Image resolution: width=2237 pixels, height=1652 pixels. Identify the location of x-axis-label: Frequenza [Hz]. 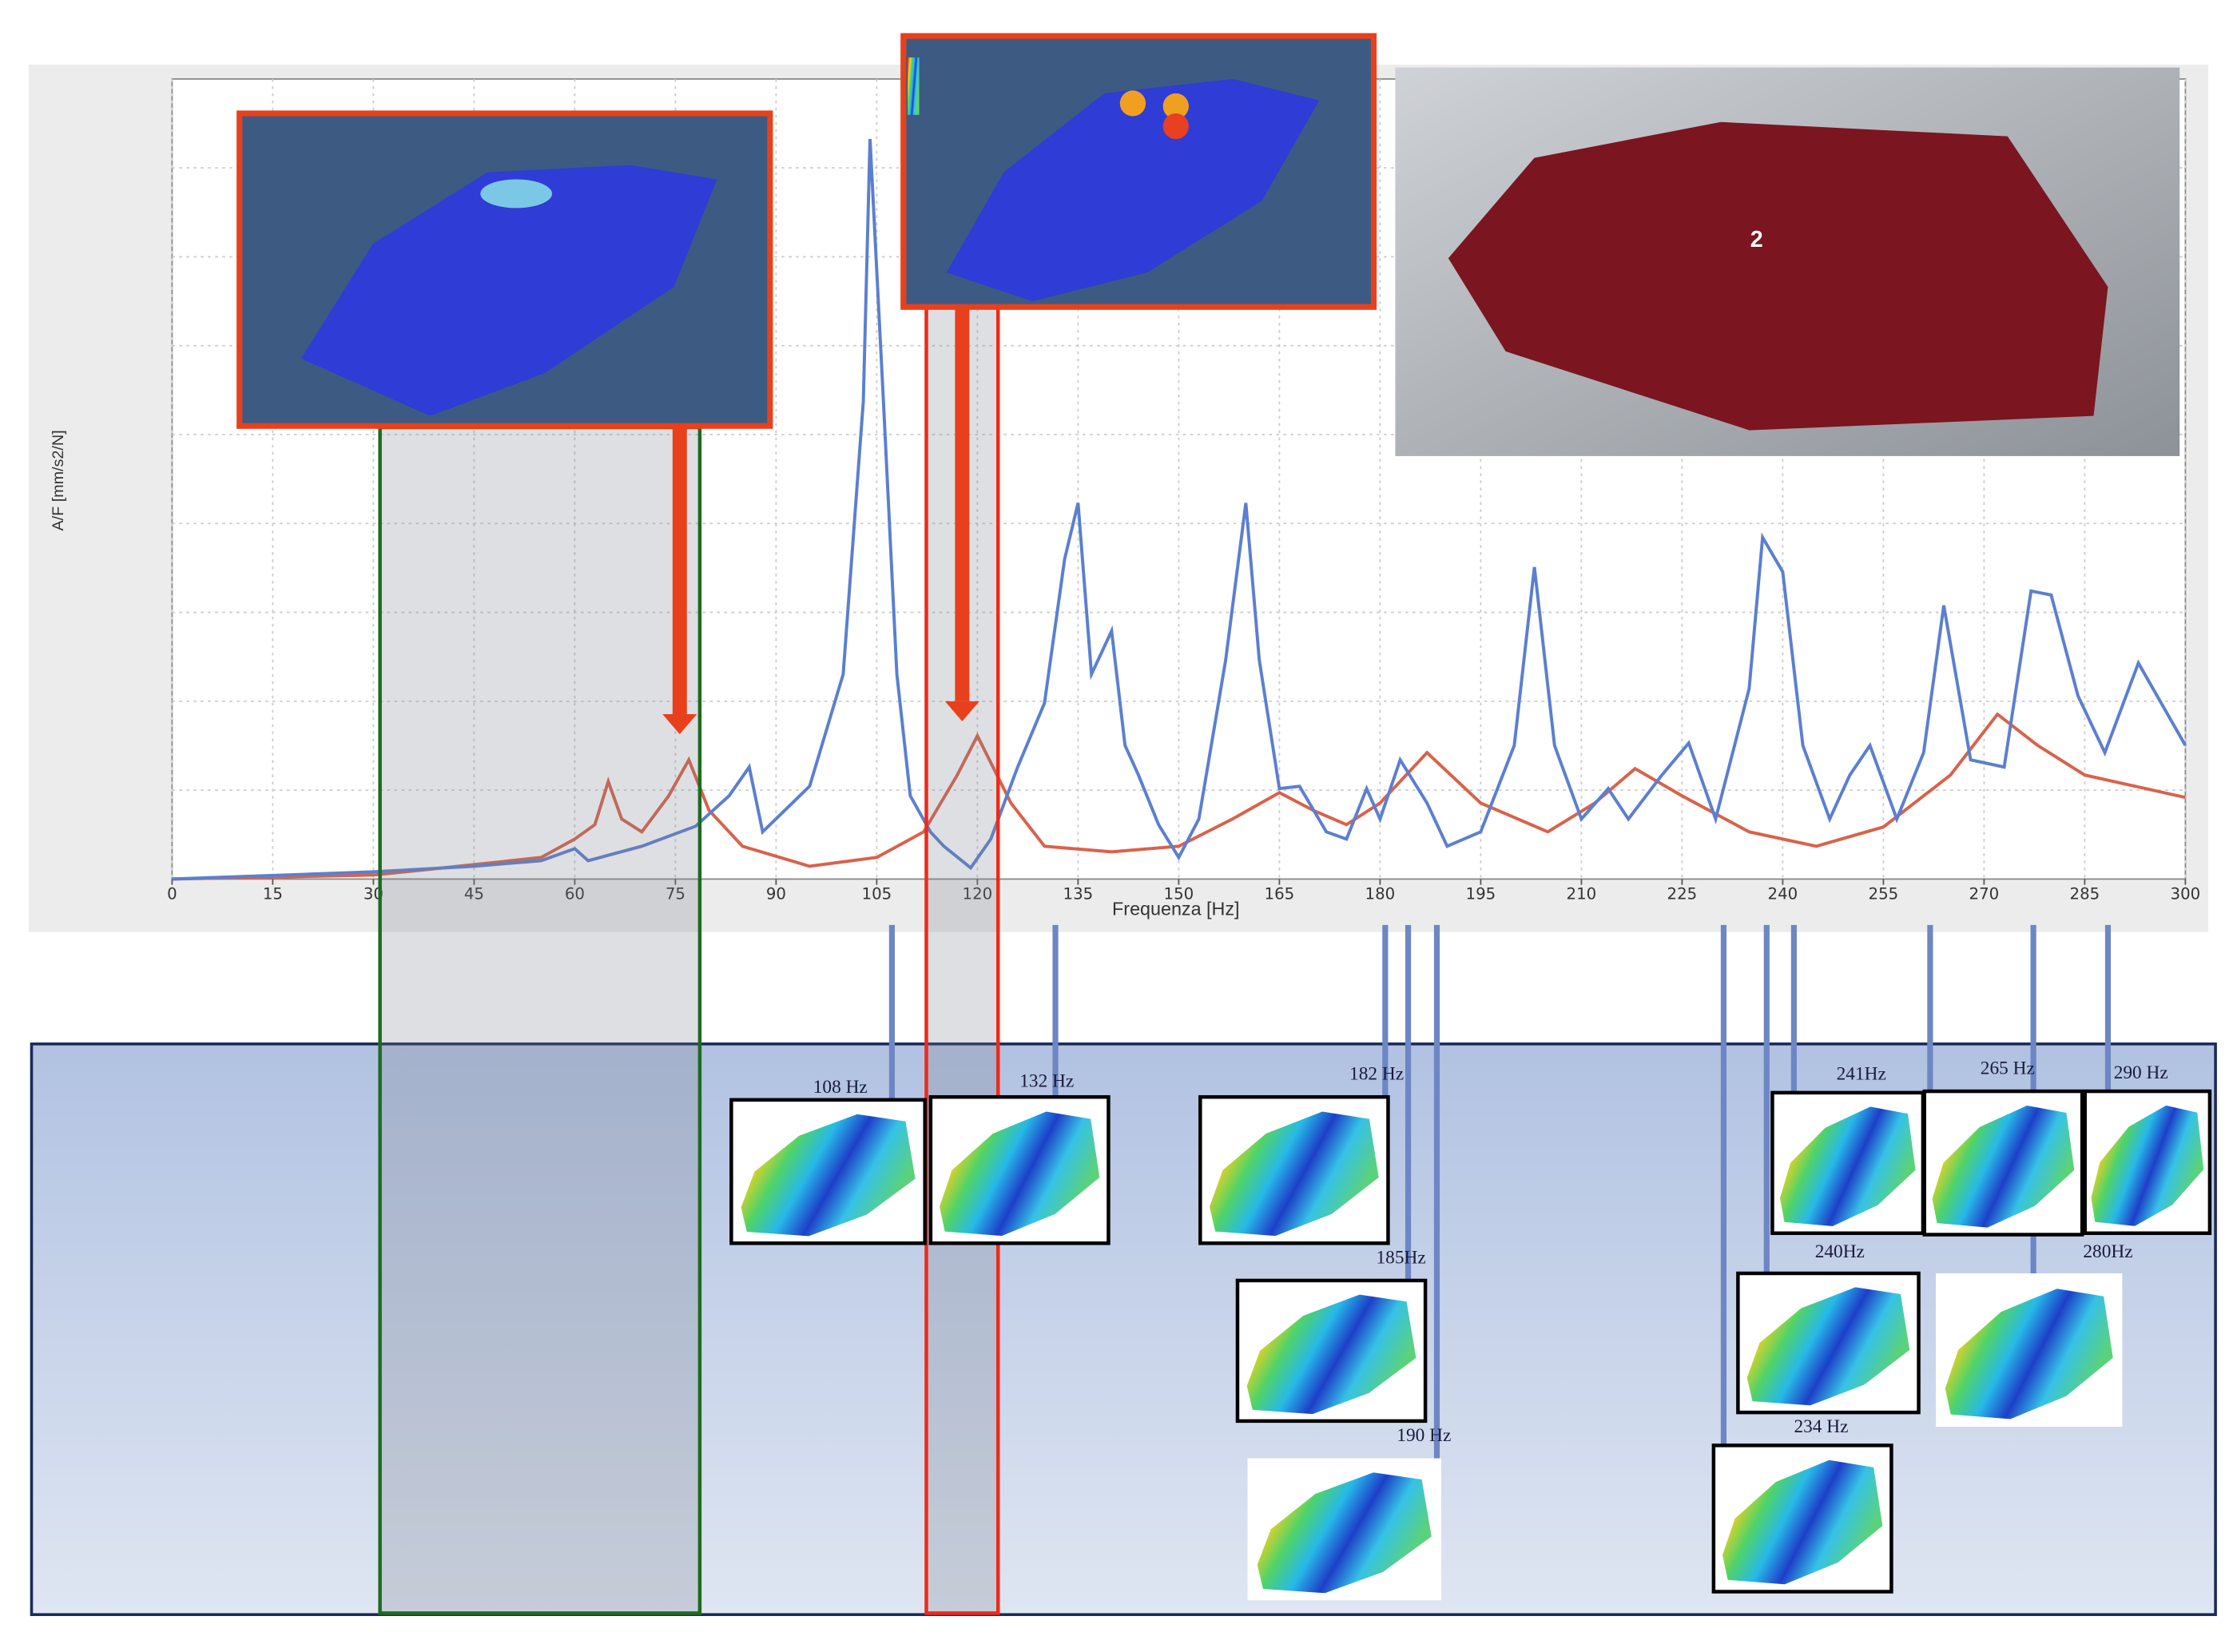
(1175, 908).